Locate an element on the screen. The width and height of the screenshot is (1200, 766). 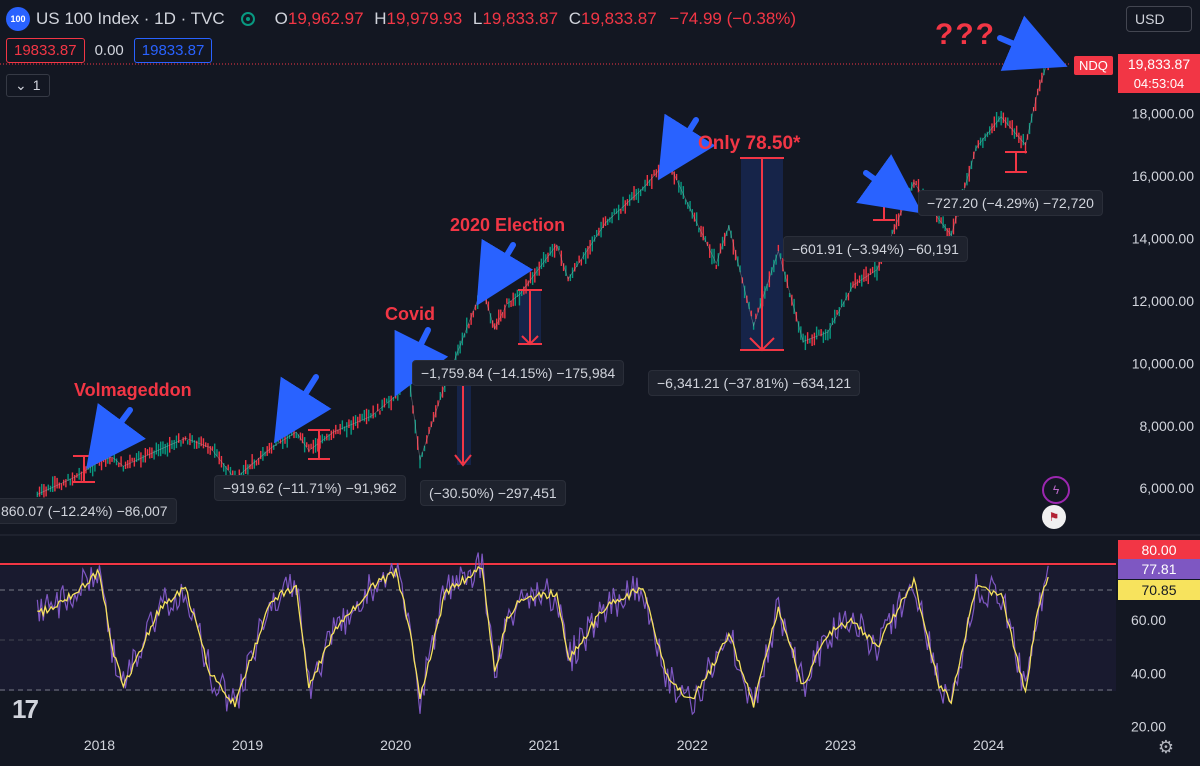
rsi-upper-tag: 80.00 is located at coordinates (1159, 550).